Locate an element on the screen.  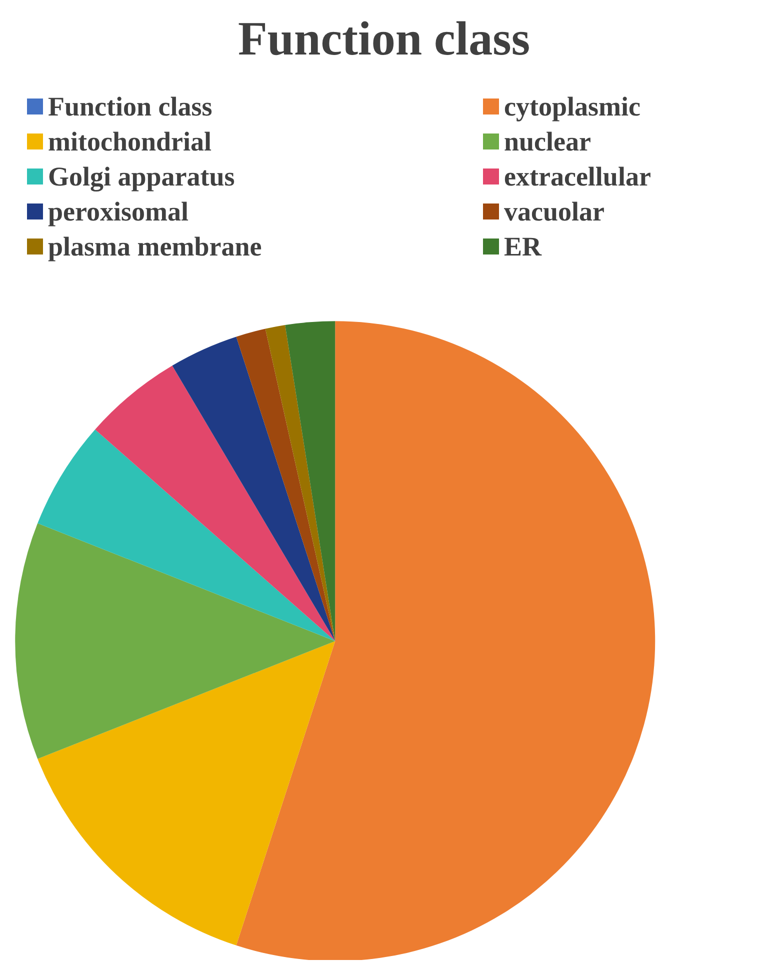
legend-label: mitochondrial is located at coordinates (130, 141).